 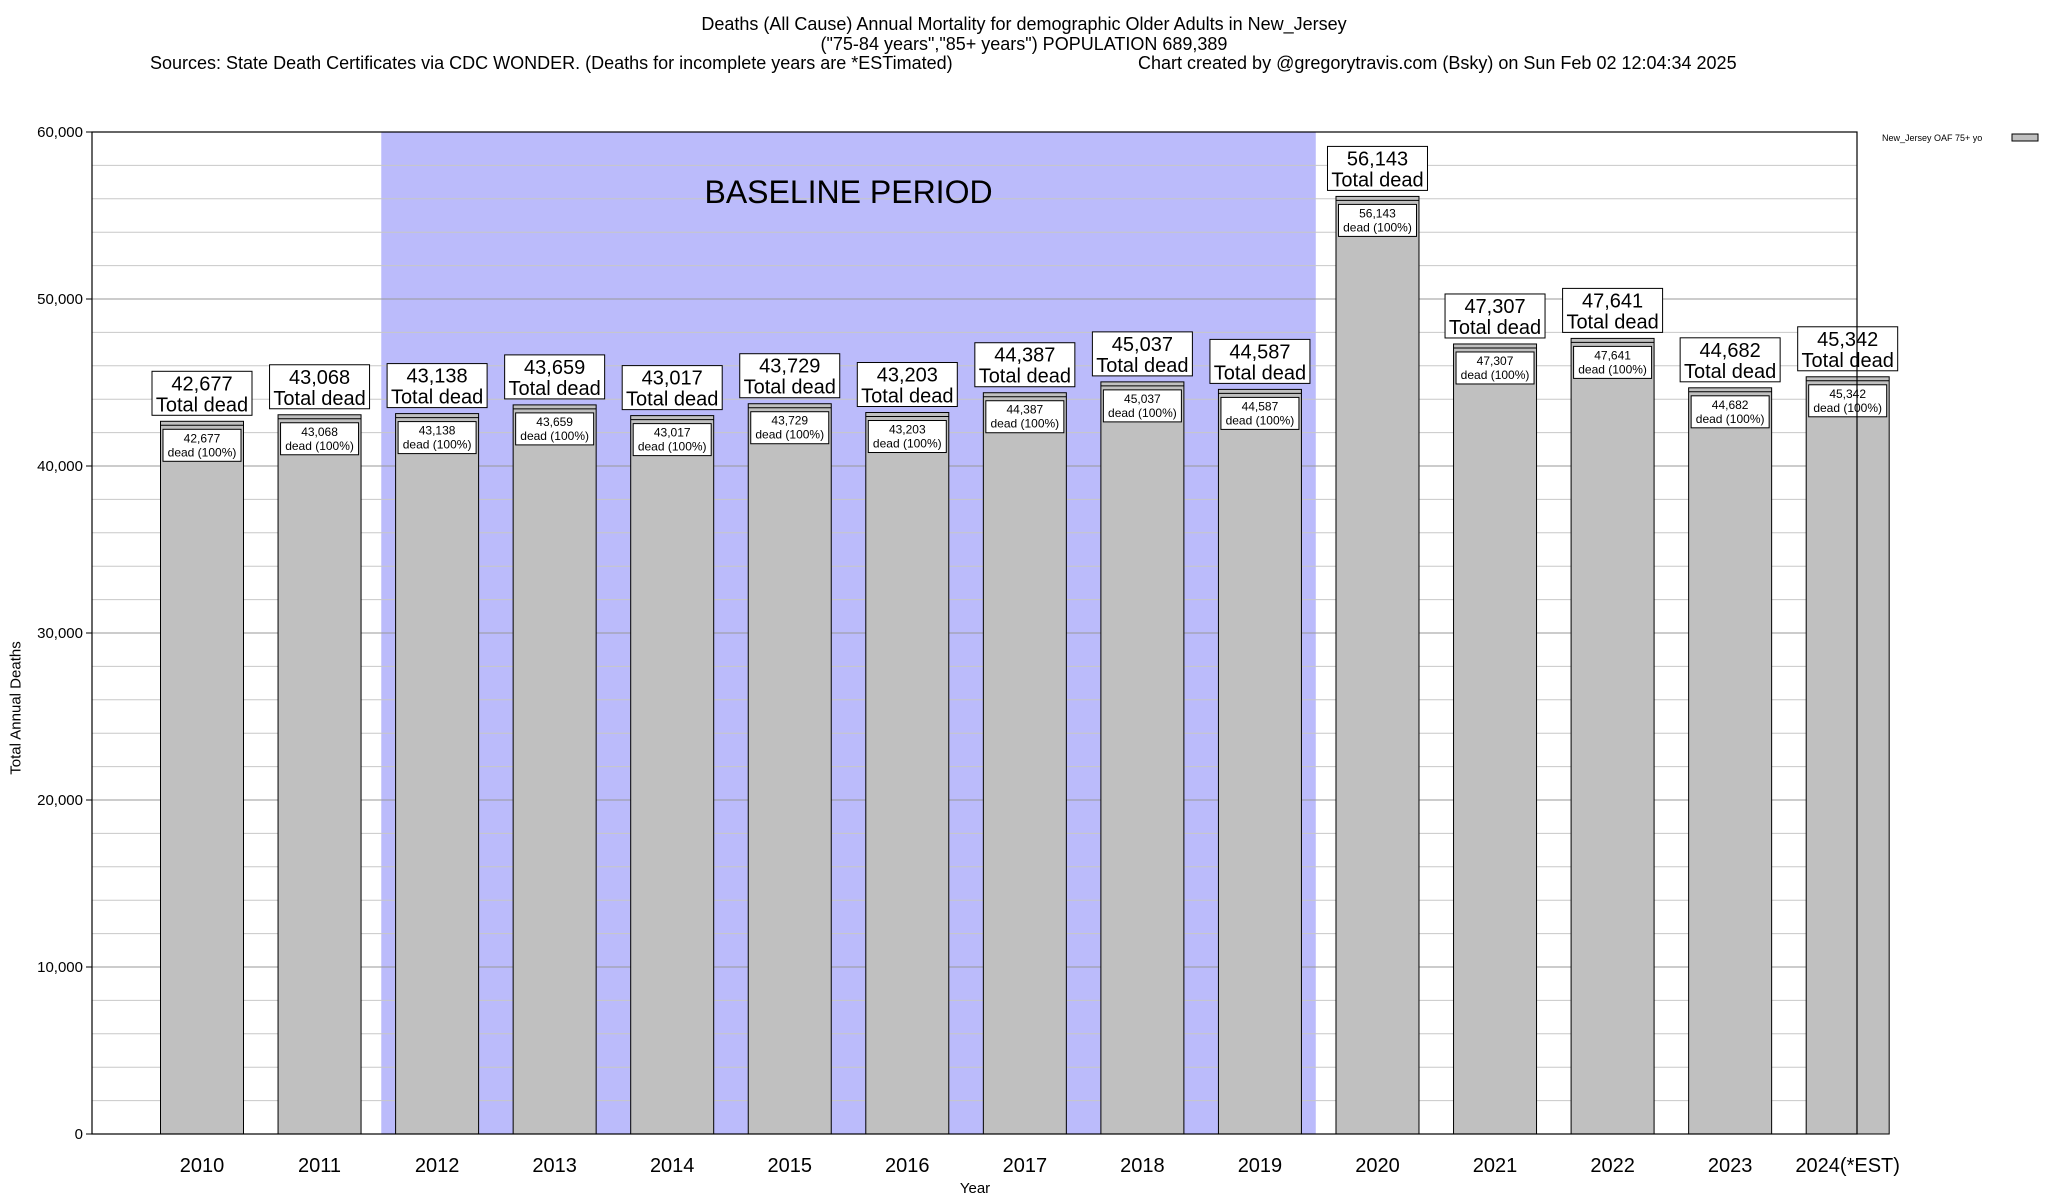 What do you see at coordinates (1024, 410) in the screenshot?
I see `inner-label-value: 44,387` at bounding box center [1024, 410].